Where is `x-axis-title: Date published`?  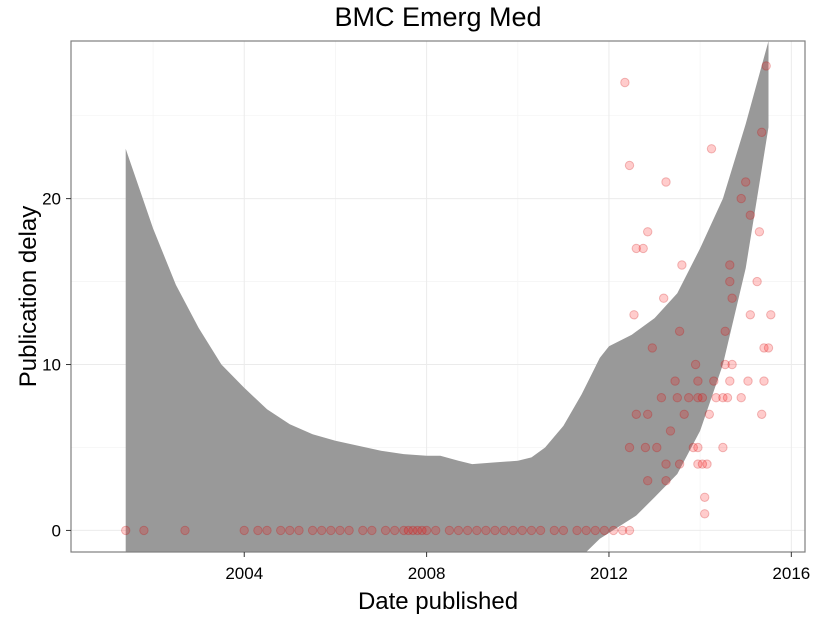
x-axis-title: Date published is located at coordinates (438, 601).